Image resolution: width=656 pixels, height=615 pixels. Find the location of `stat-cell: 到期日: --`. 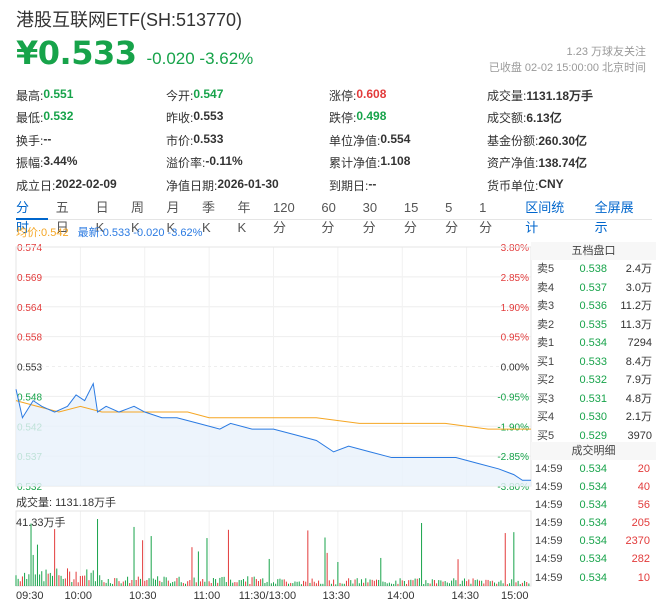

stat-cell: 到期日: -- is located at coordinates (408, 185).